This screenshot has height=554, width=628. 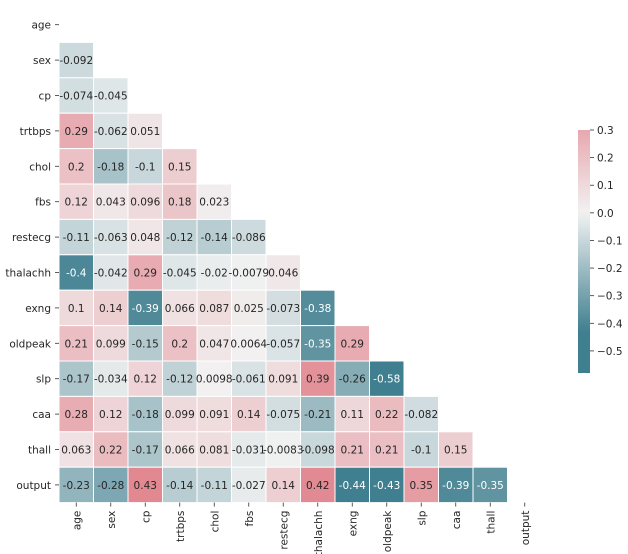 I want to click on cell-value-label: 0.063, so click(x=76, y=451).